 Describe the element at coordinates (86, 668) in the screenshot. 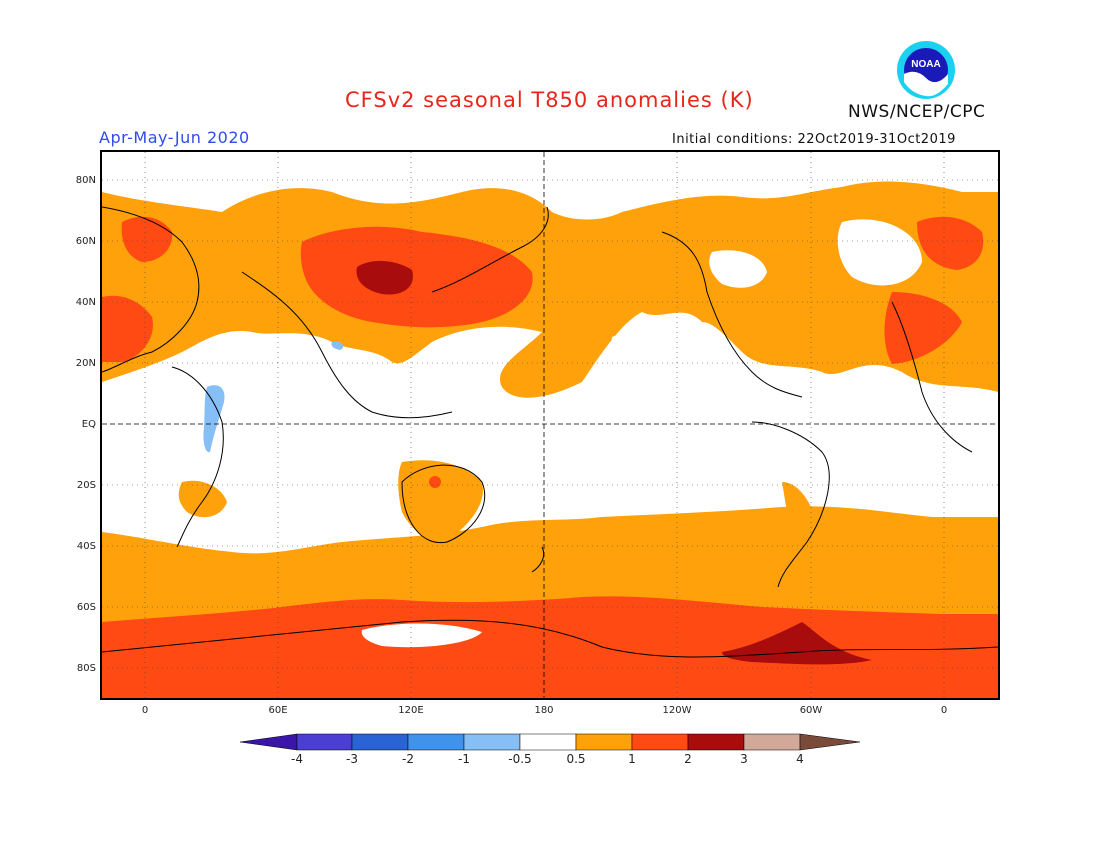

I see `lat-label: 80S` at that location.